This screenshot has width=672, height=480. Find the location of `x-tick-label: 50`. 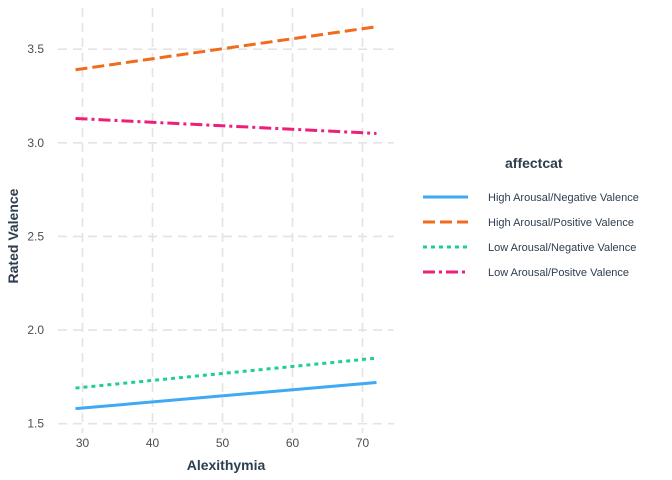

x-tick-label: 50 is located at coordinates (223, 443).